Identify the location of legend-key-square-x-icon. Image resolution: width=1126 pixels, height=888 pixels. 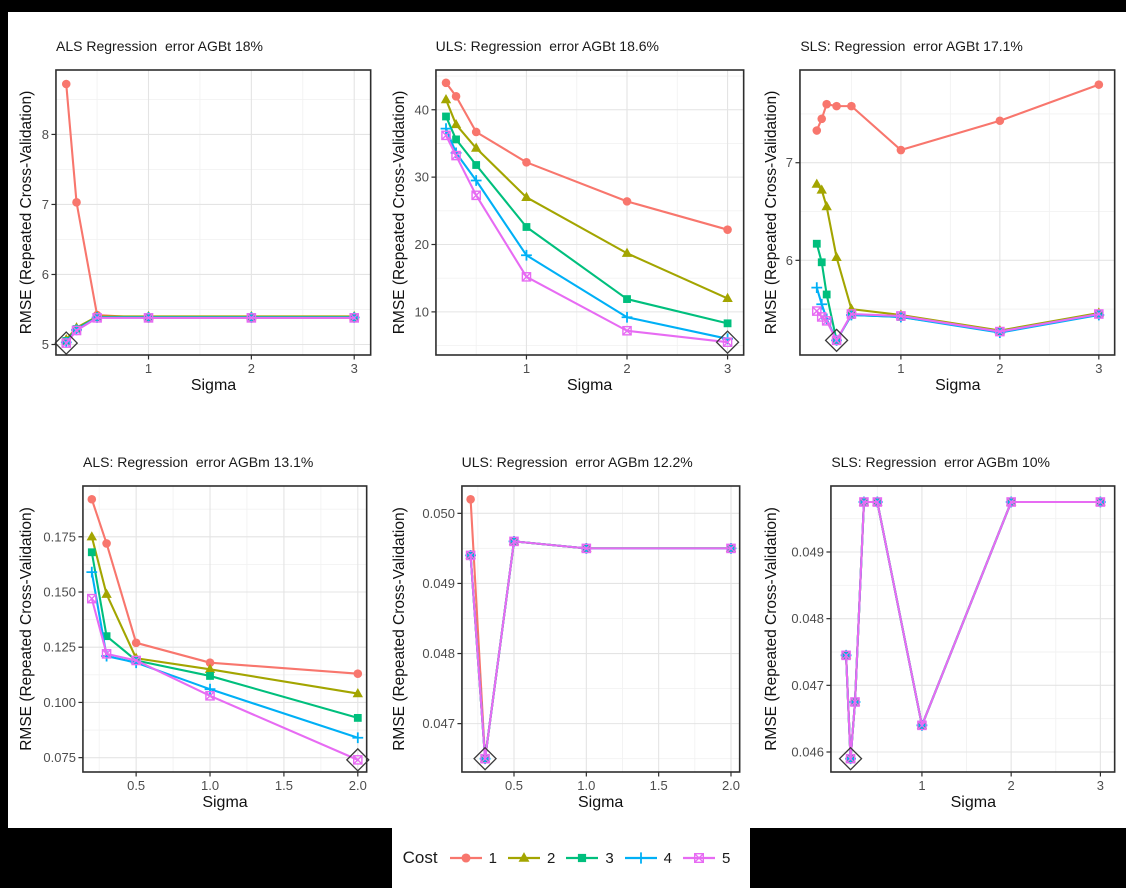
(699, 858).